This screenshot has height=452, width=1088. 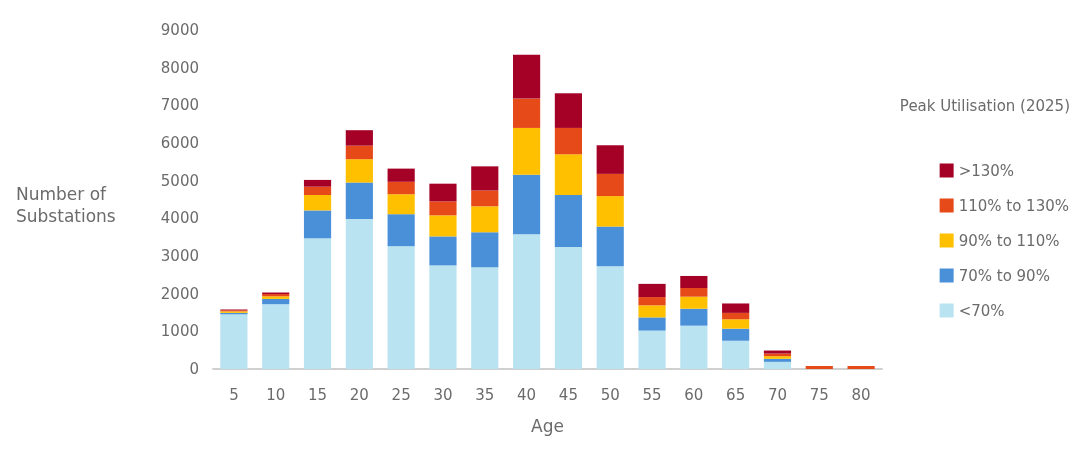 What do you see at coordinates (179, 218) in the screenshot?
I see `y-tick-label: 4000` at bounding box center [179, 218].